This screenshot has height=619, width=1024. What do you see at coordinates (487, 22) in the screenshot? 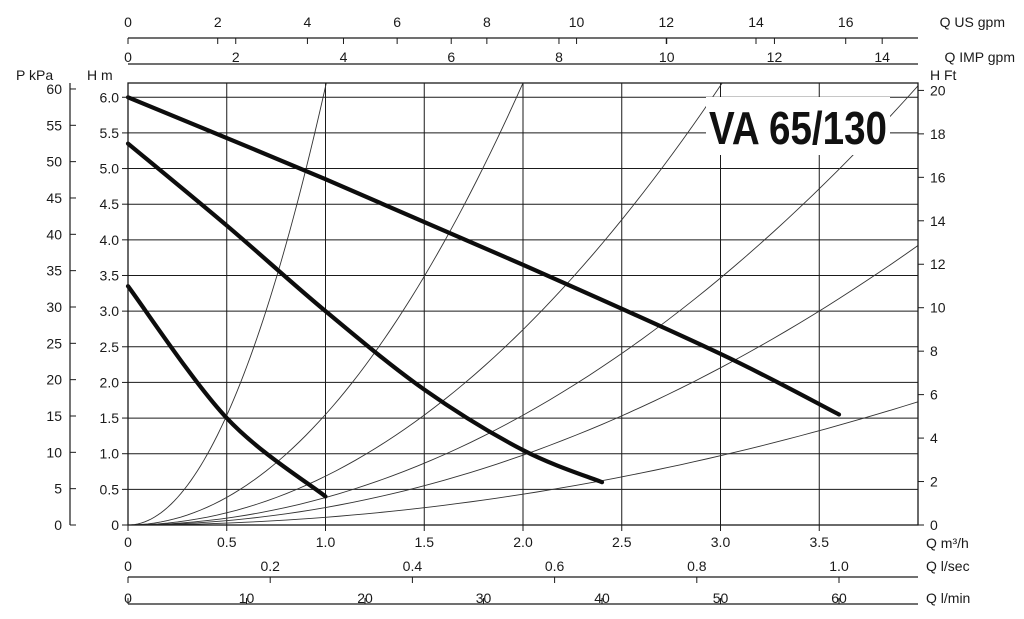
I see `us-gpm-tick-label: 8` at bounding box center [487, 22].